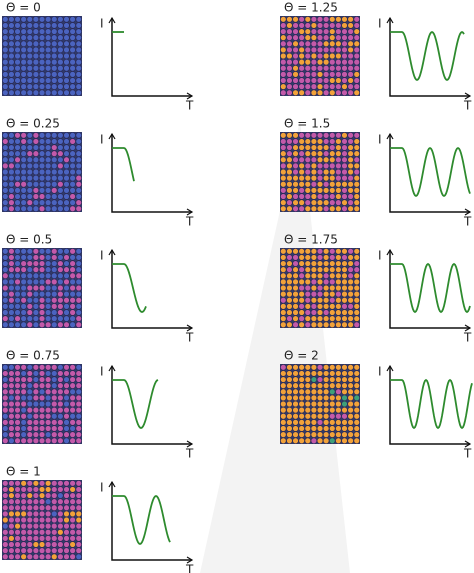  Describe the element at coordinates (430, 288) in the screenshot. I see `curve` at that location.